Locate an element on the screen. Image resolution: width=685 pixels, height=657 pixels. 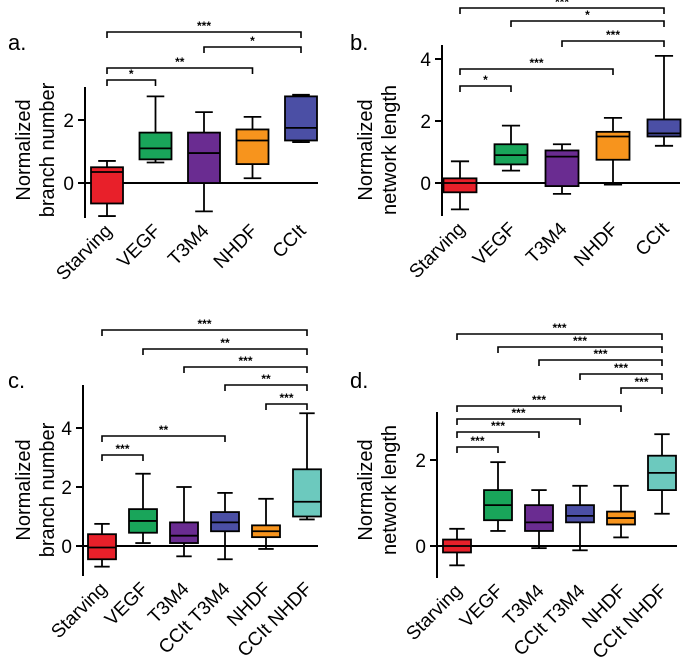
panel-letter: b. is located at coordinates (359, 42).